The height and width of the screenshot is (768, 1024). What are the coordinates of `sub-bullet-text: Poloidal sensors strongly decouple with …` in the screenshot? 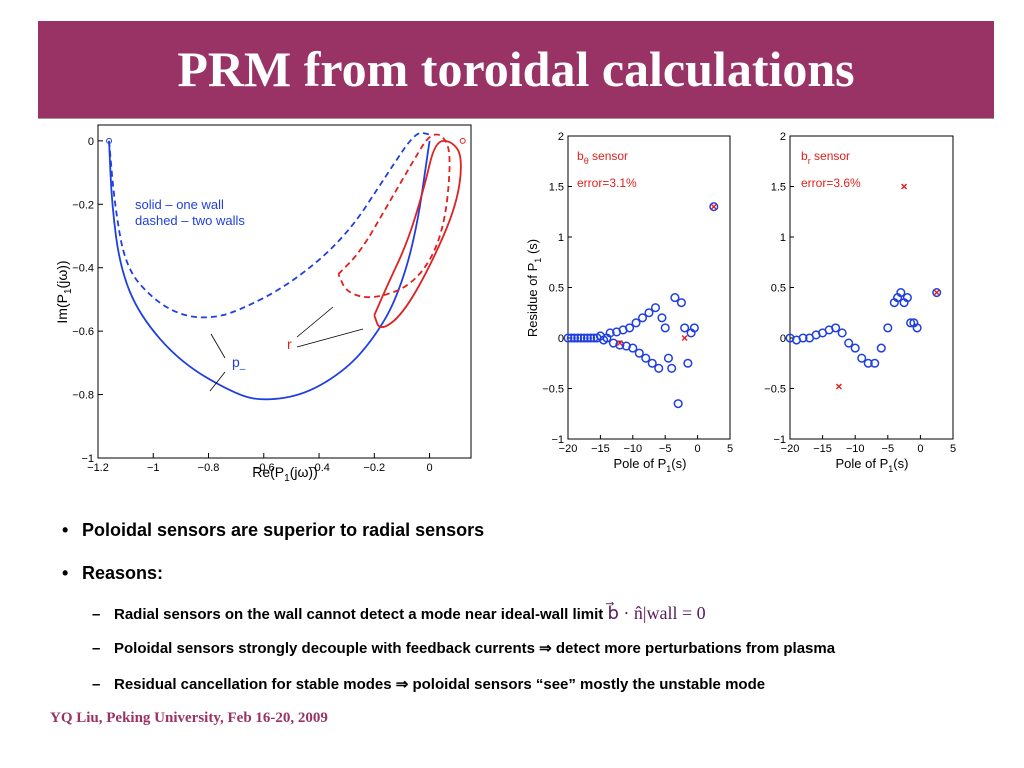 It's located at (475, 648).